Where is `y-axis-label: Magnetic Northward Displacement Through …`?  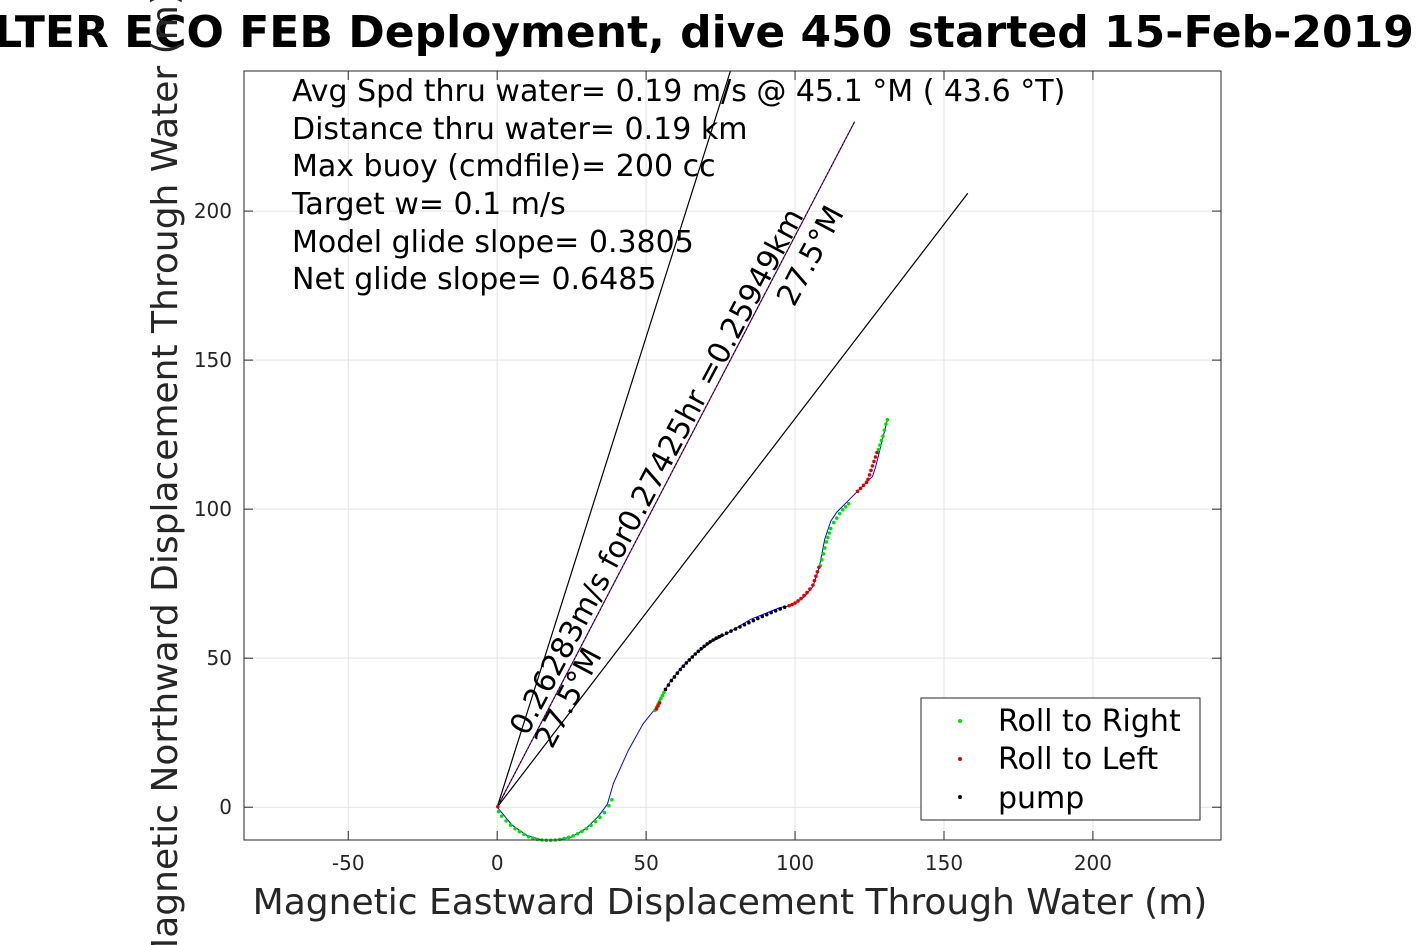
y-axis-label: Magnetic Northward Displacement Through … is located at coordinates (165, 472).